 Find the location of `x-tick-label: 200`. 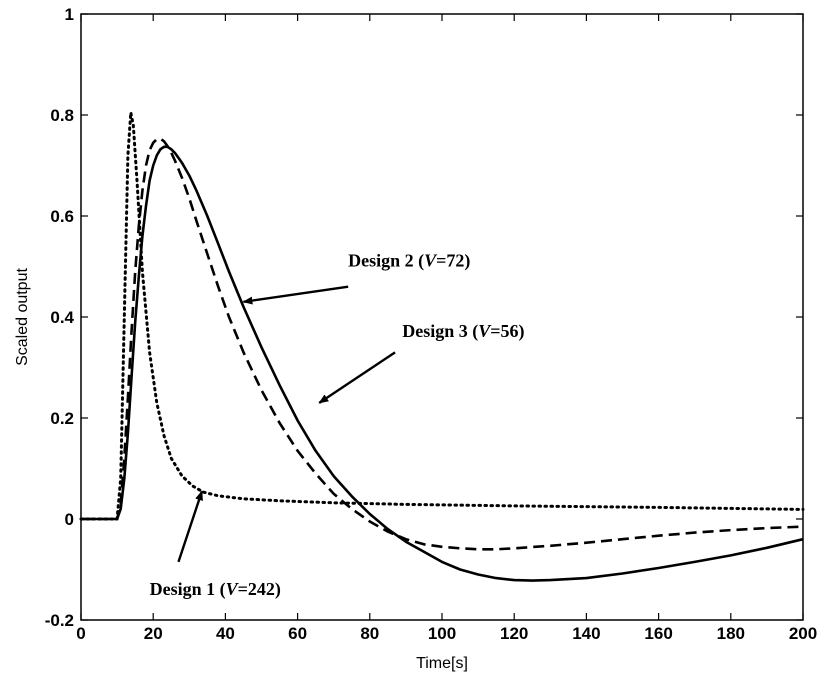

x-tick-label: 200 is located at coordinates (803, 633).